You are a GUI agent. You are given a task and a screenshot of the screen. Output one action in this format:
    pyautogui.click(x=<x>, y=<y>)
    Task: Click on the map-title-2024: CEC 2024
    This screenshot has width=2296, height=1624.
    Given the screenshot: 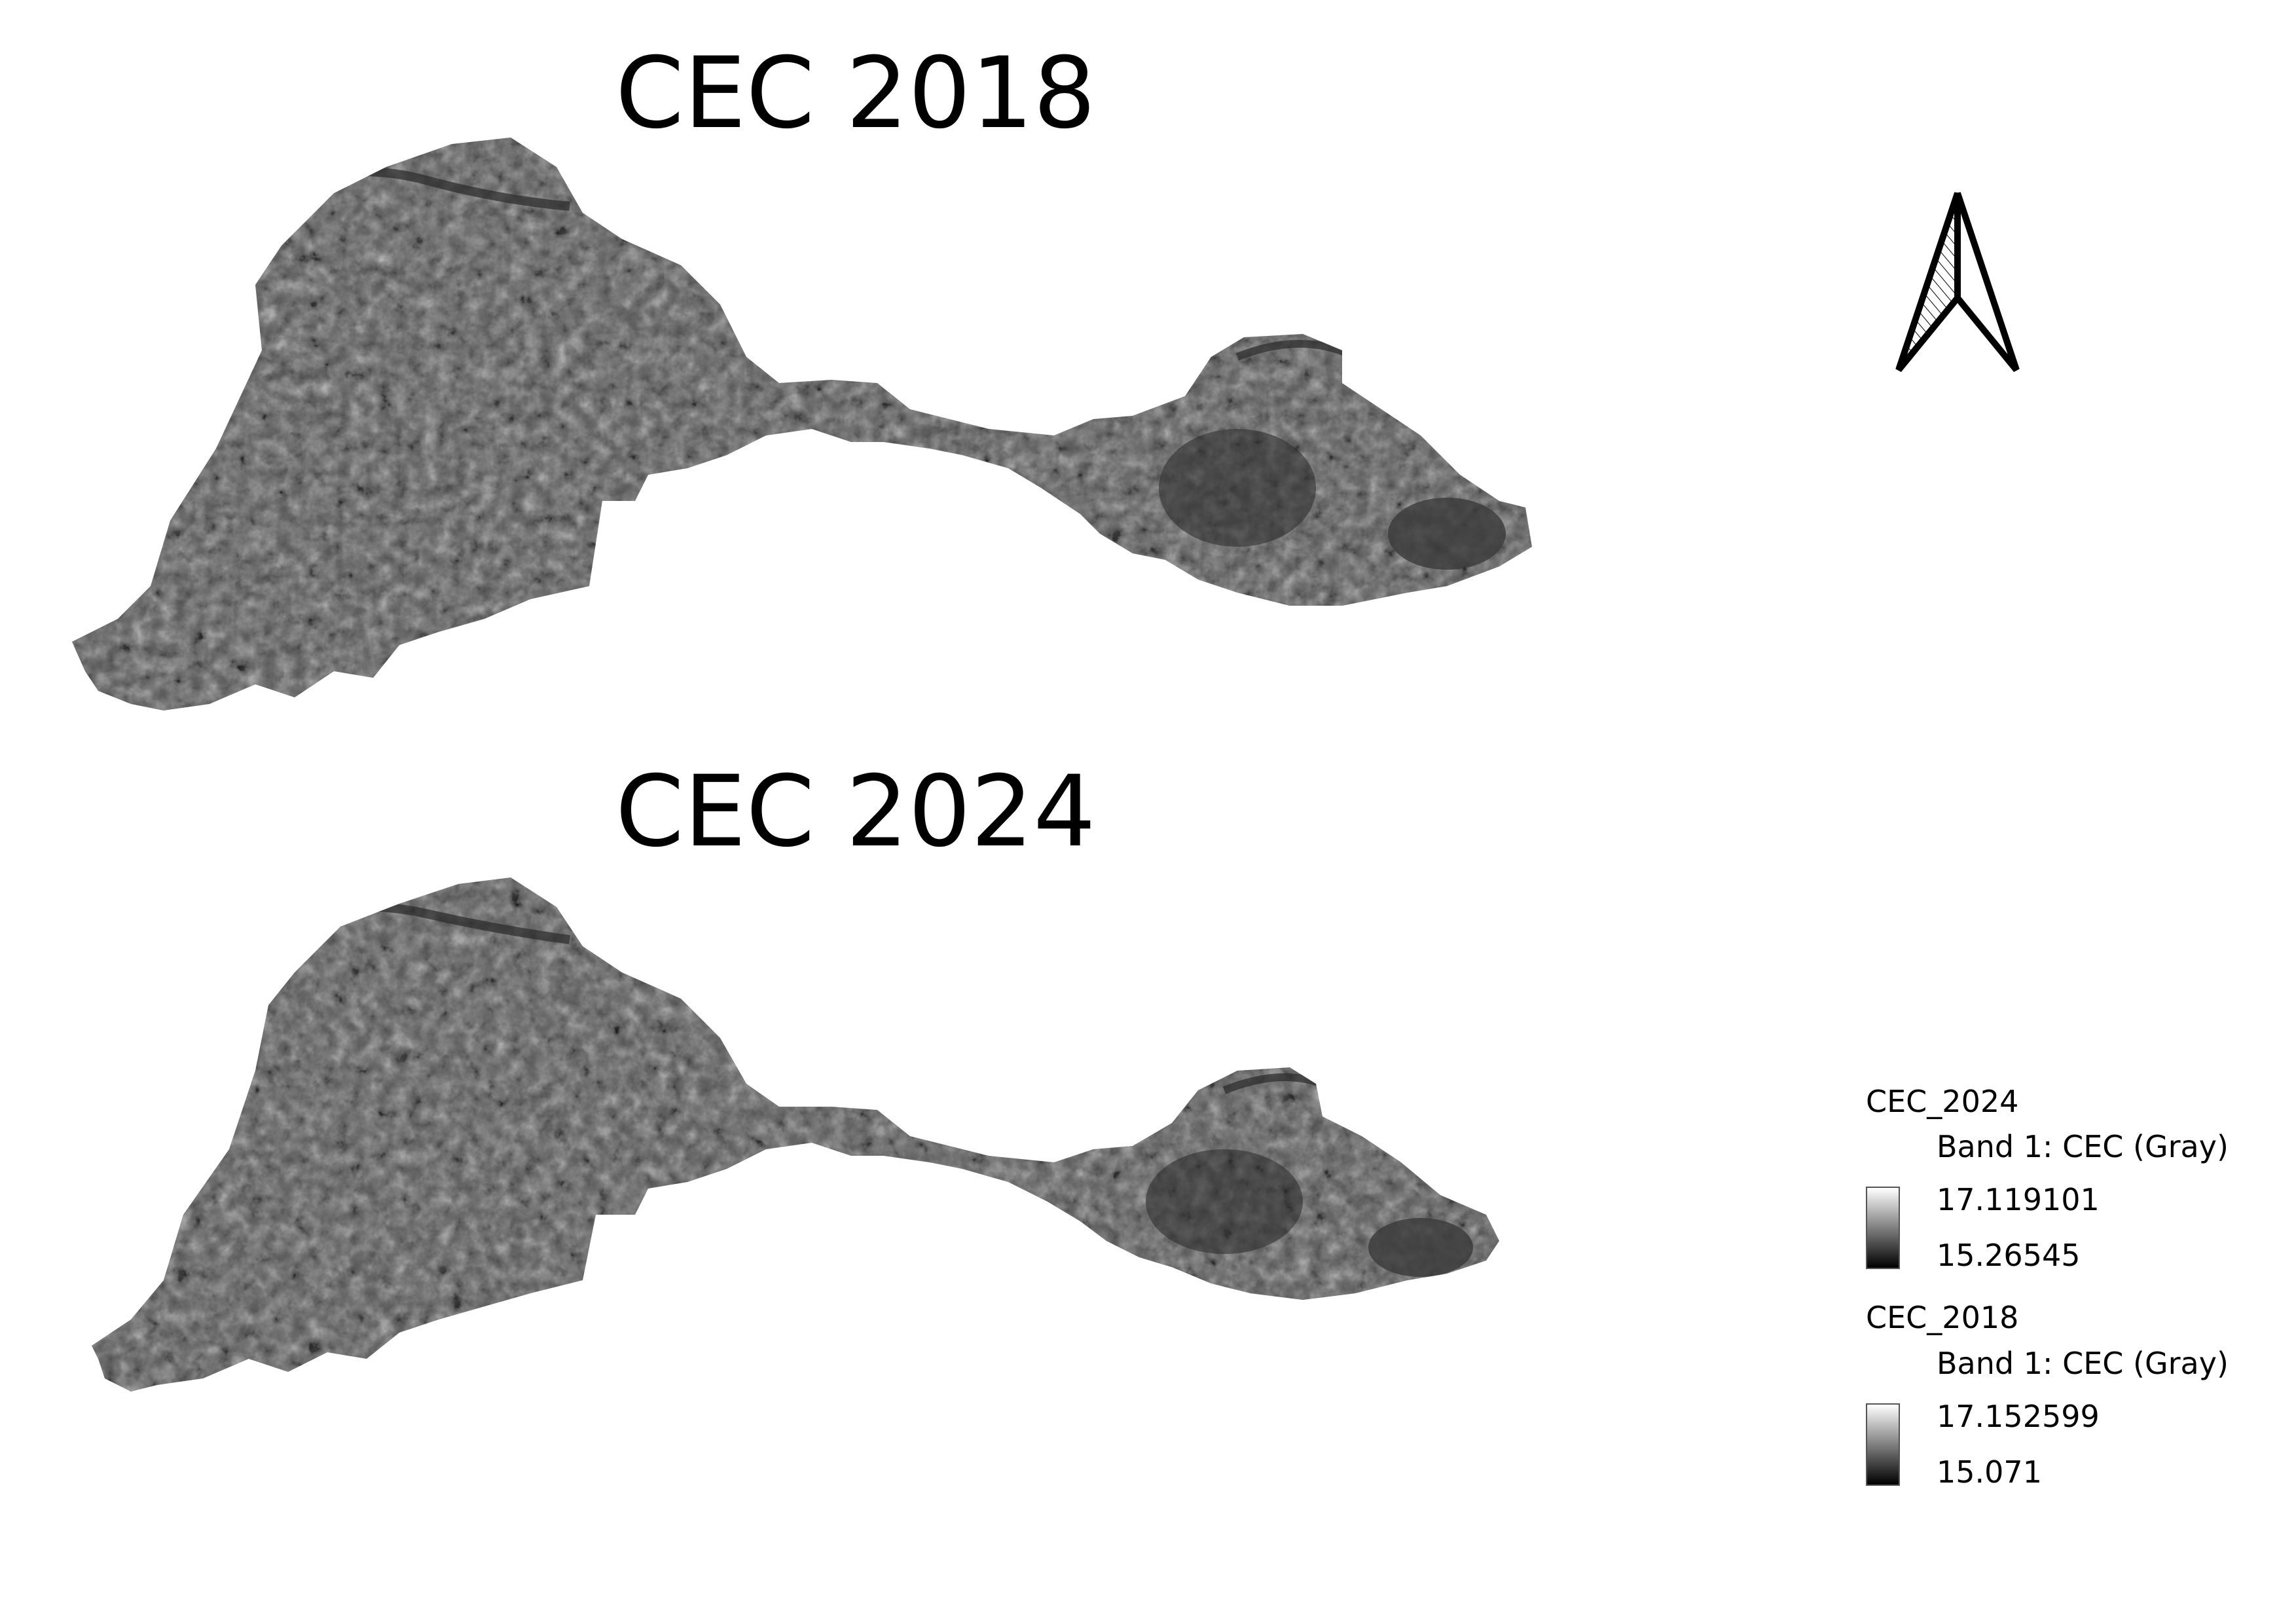 What is the action you would take?
    pyautogui.click(x=855, y=812)
    